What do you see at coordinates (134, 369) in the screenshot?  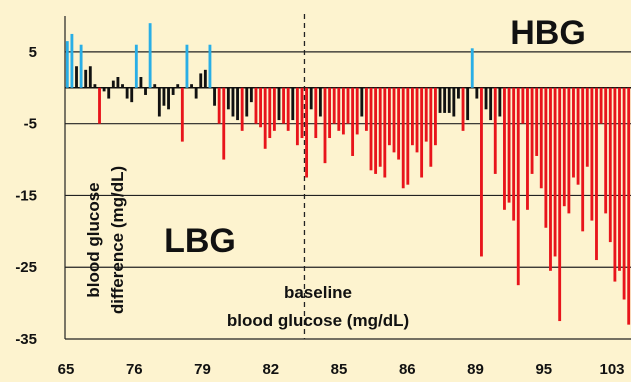 I see `x-tick-1: 76` at bounding box center [134, 369].